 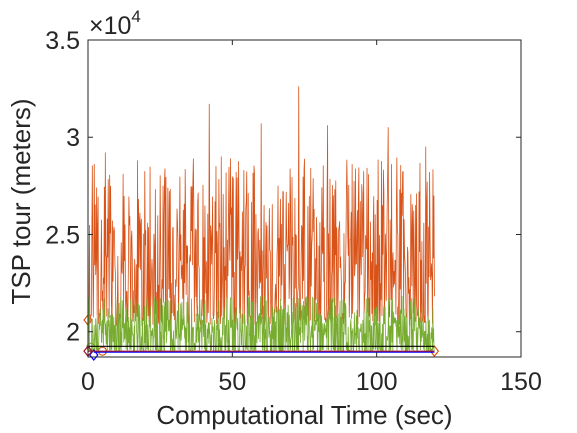 What do you see at coordinates (232, 382) in the screenshot?
I see `x-tick-label: 50` at bounding box center [232, 382].